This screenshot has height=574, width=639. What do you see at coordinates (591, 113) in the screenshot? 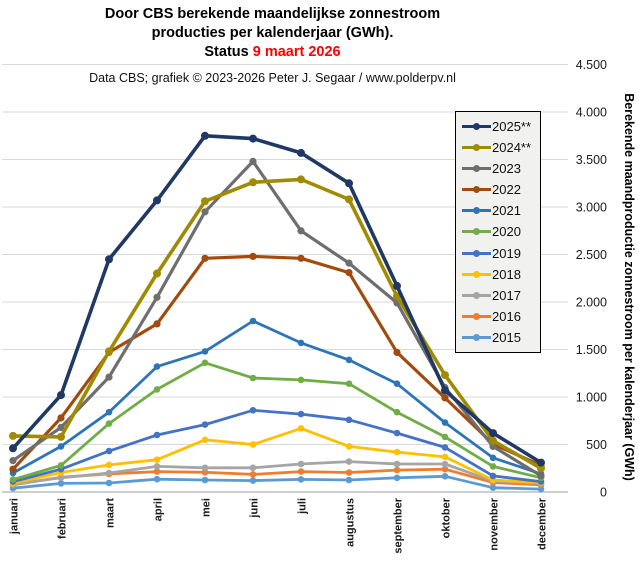
I see `y-tick-label: 4.000` at bounding box center [591, 113].